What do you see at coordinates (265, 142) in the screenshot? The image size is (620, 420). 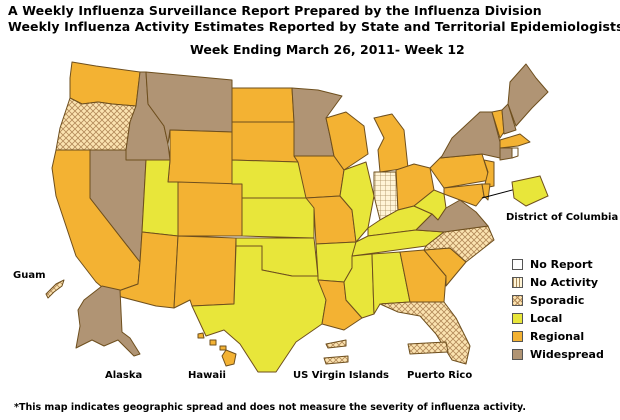 I see `state-sd` at bounding box center [265, 142].